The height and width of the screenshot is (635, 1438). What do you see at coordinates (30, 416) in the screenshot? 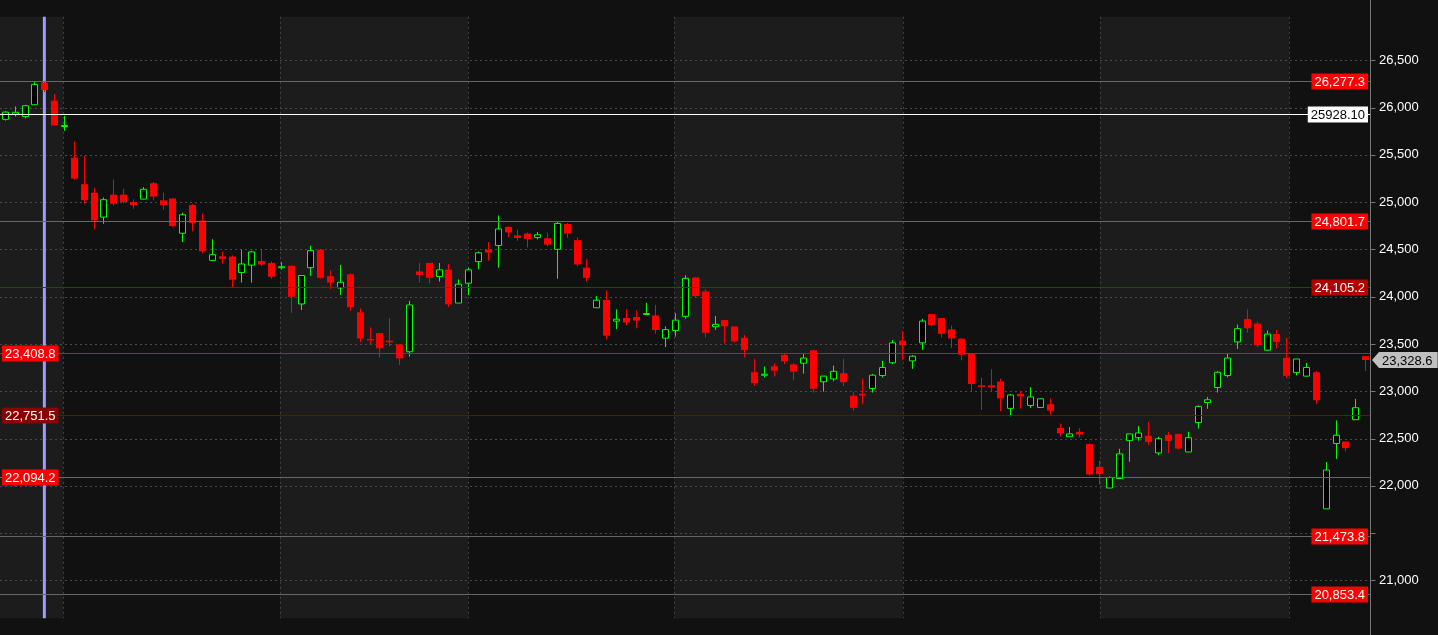
I see `ref-line-label: 22,751.5` at bounding box center [30, 416].